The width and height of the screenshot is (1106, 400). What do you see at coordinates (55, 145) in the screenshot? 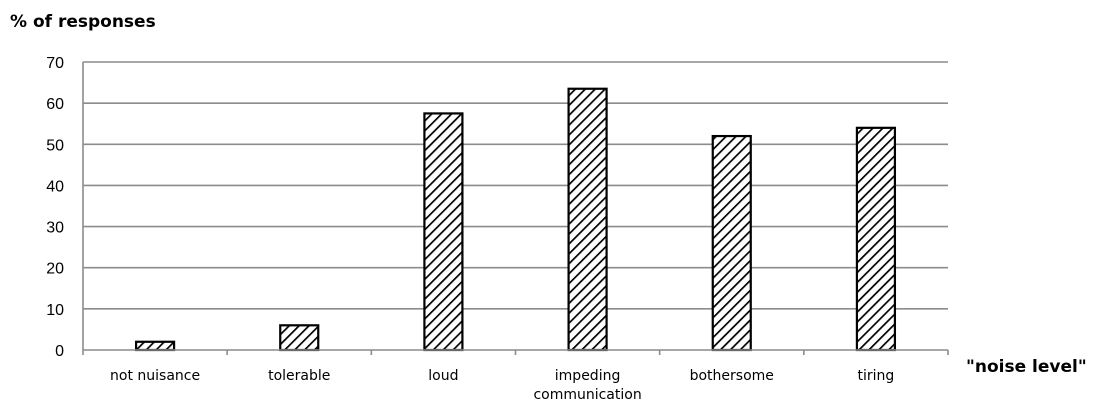
I see `y-tick-label: 50` at bounding box center [55, 145].